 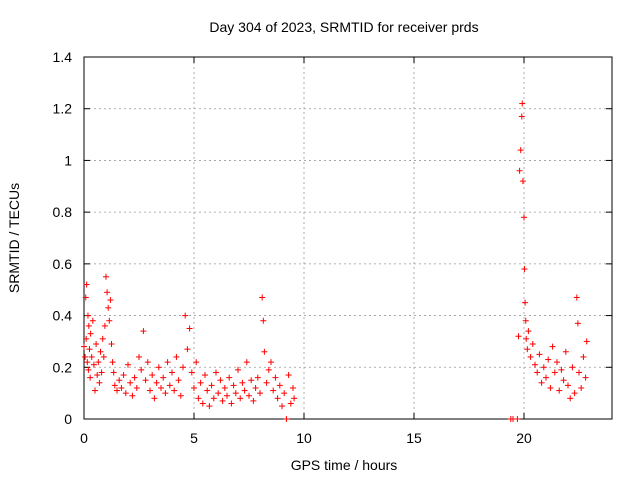 What do you see at coordinates (14, 238) in the screenshot?
I see `y-axis-label: SRMTID / TECUs` at bounding box center [14, 238].